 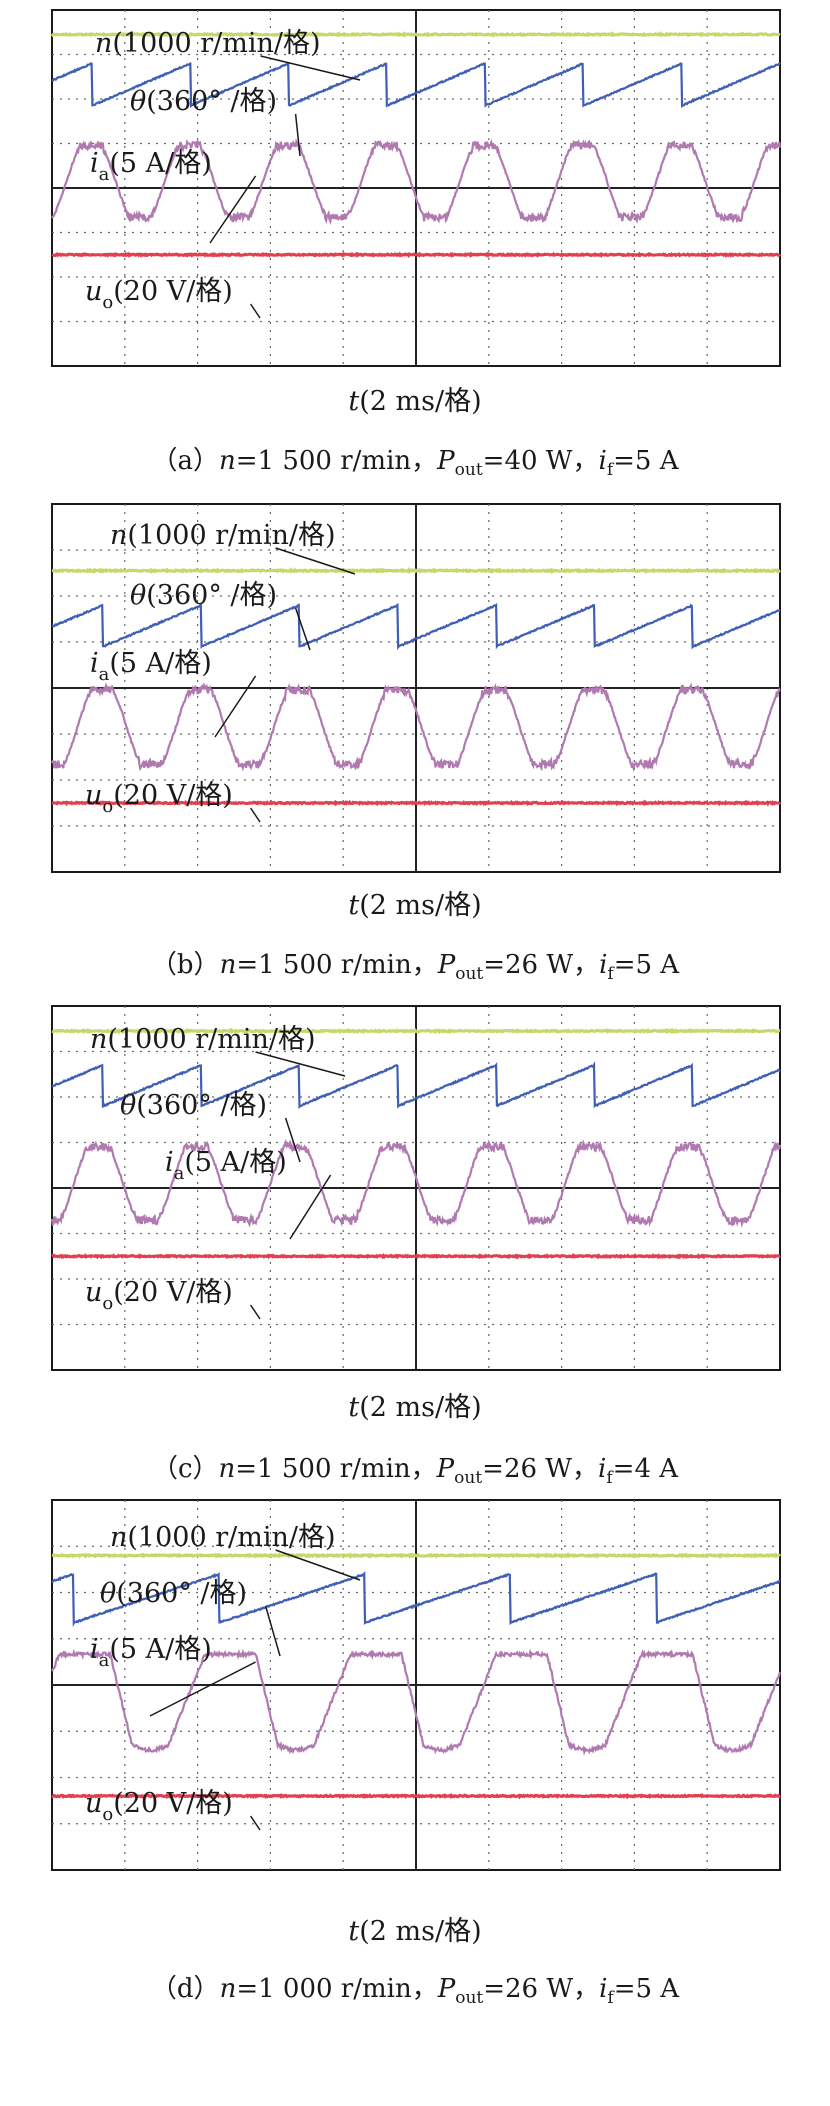 What do you see at coordinates (415, 460) in the screenshot?
I see `panel-caption: （a）n=1 500 r/min，Pout=40 W，if=5 A` at bounding box center [415, 460].